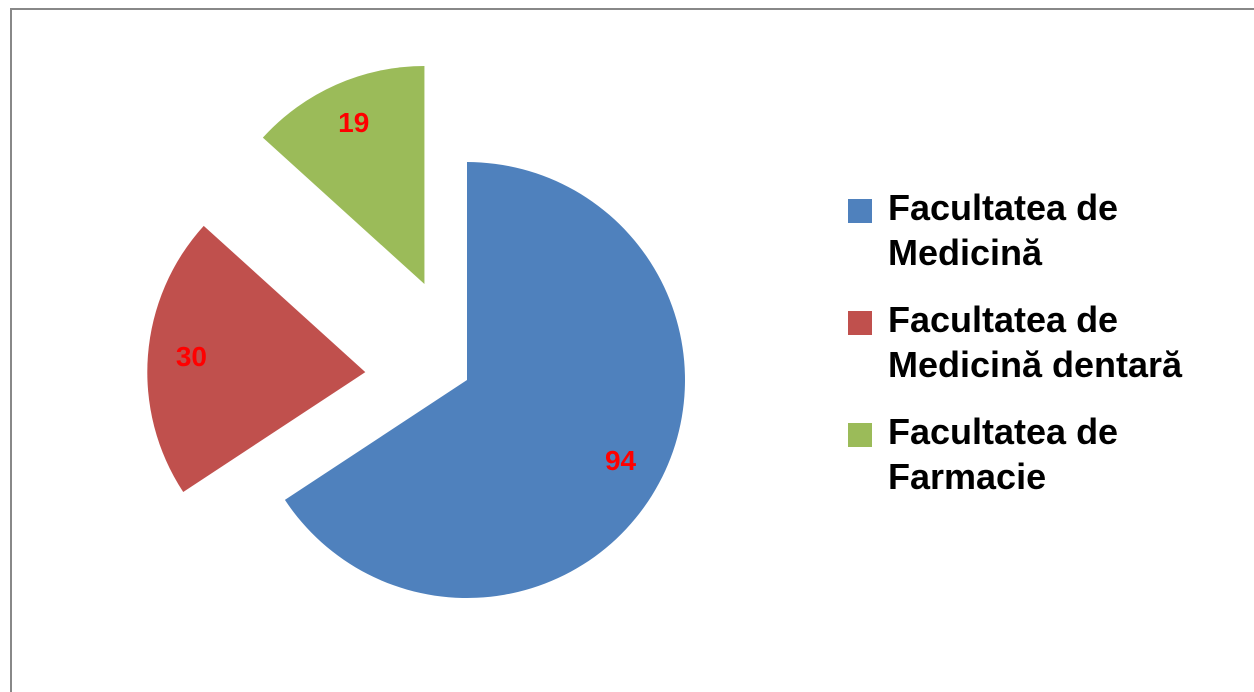  Describe the element at coordinates (353, 122) in the screenshot. I see `data-label: 19` at that location.